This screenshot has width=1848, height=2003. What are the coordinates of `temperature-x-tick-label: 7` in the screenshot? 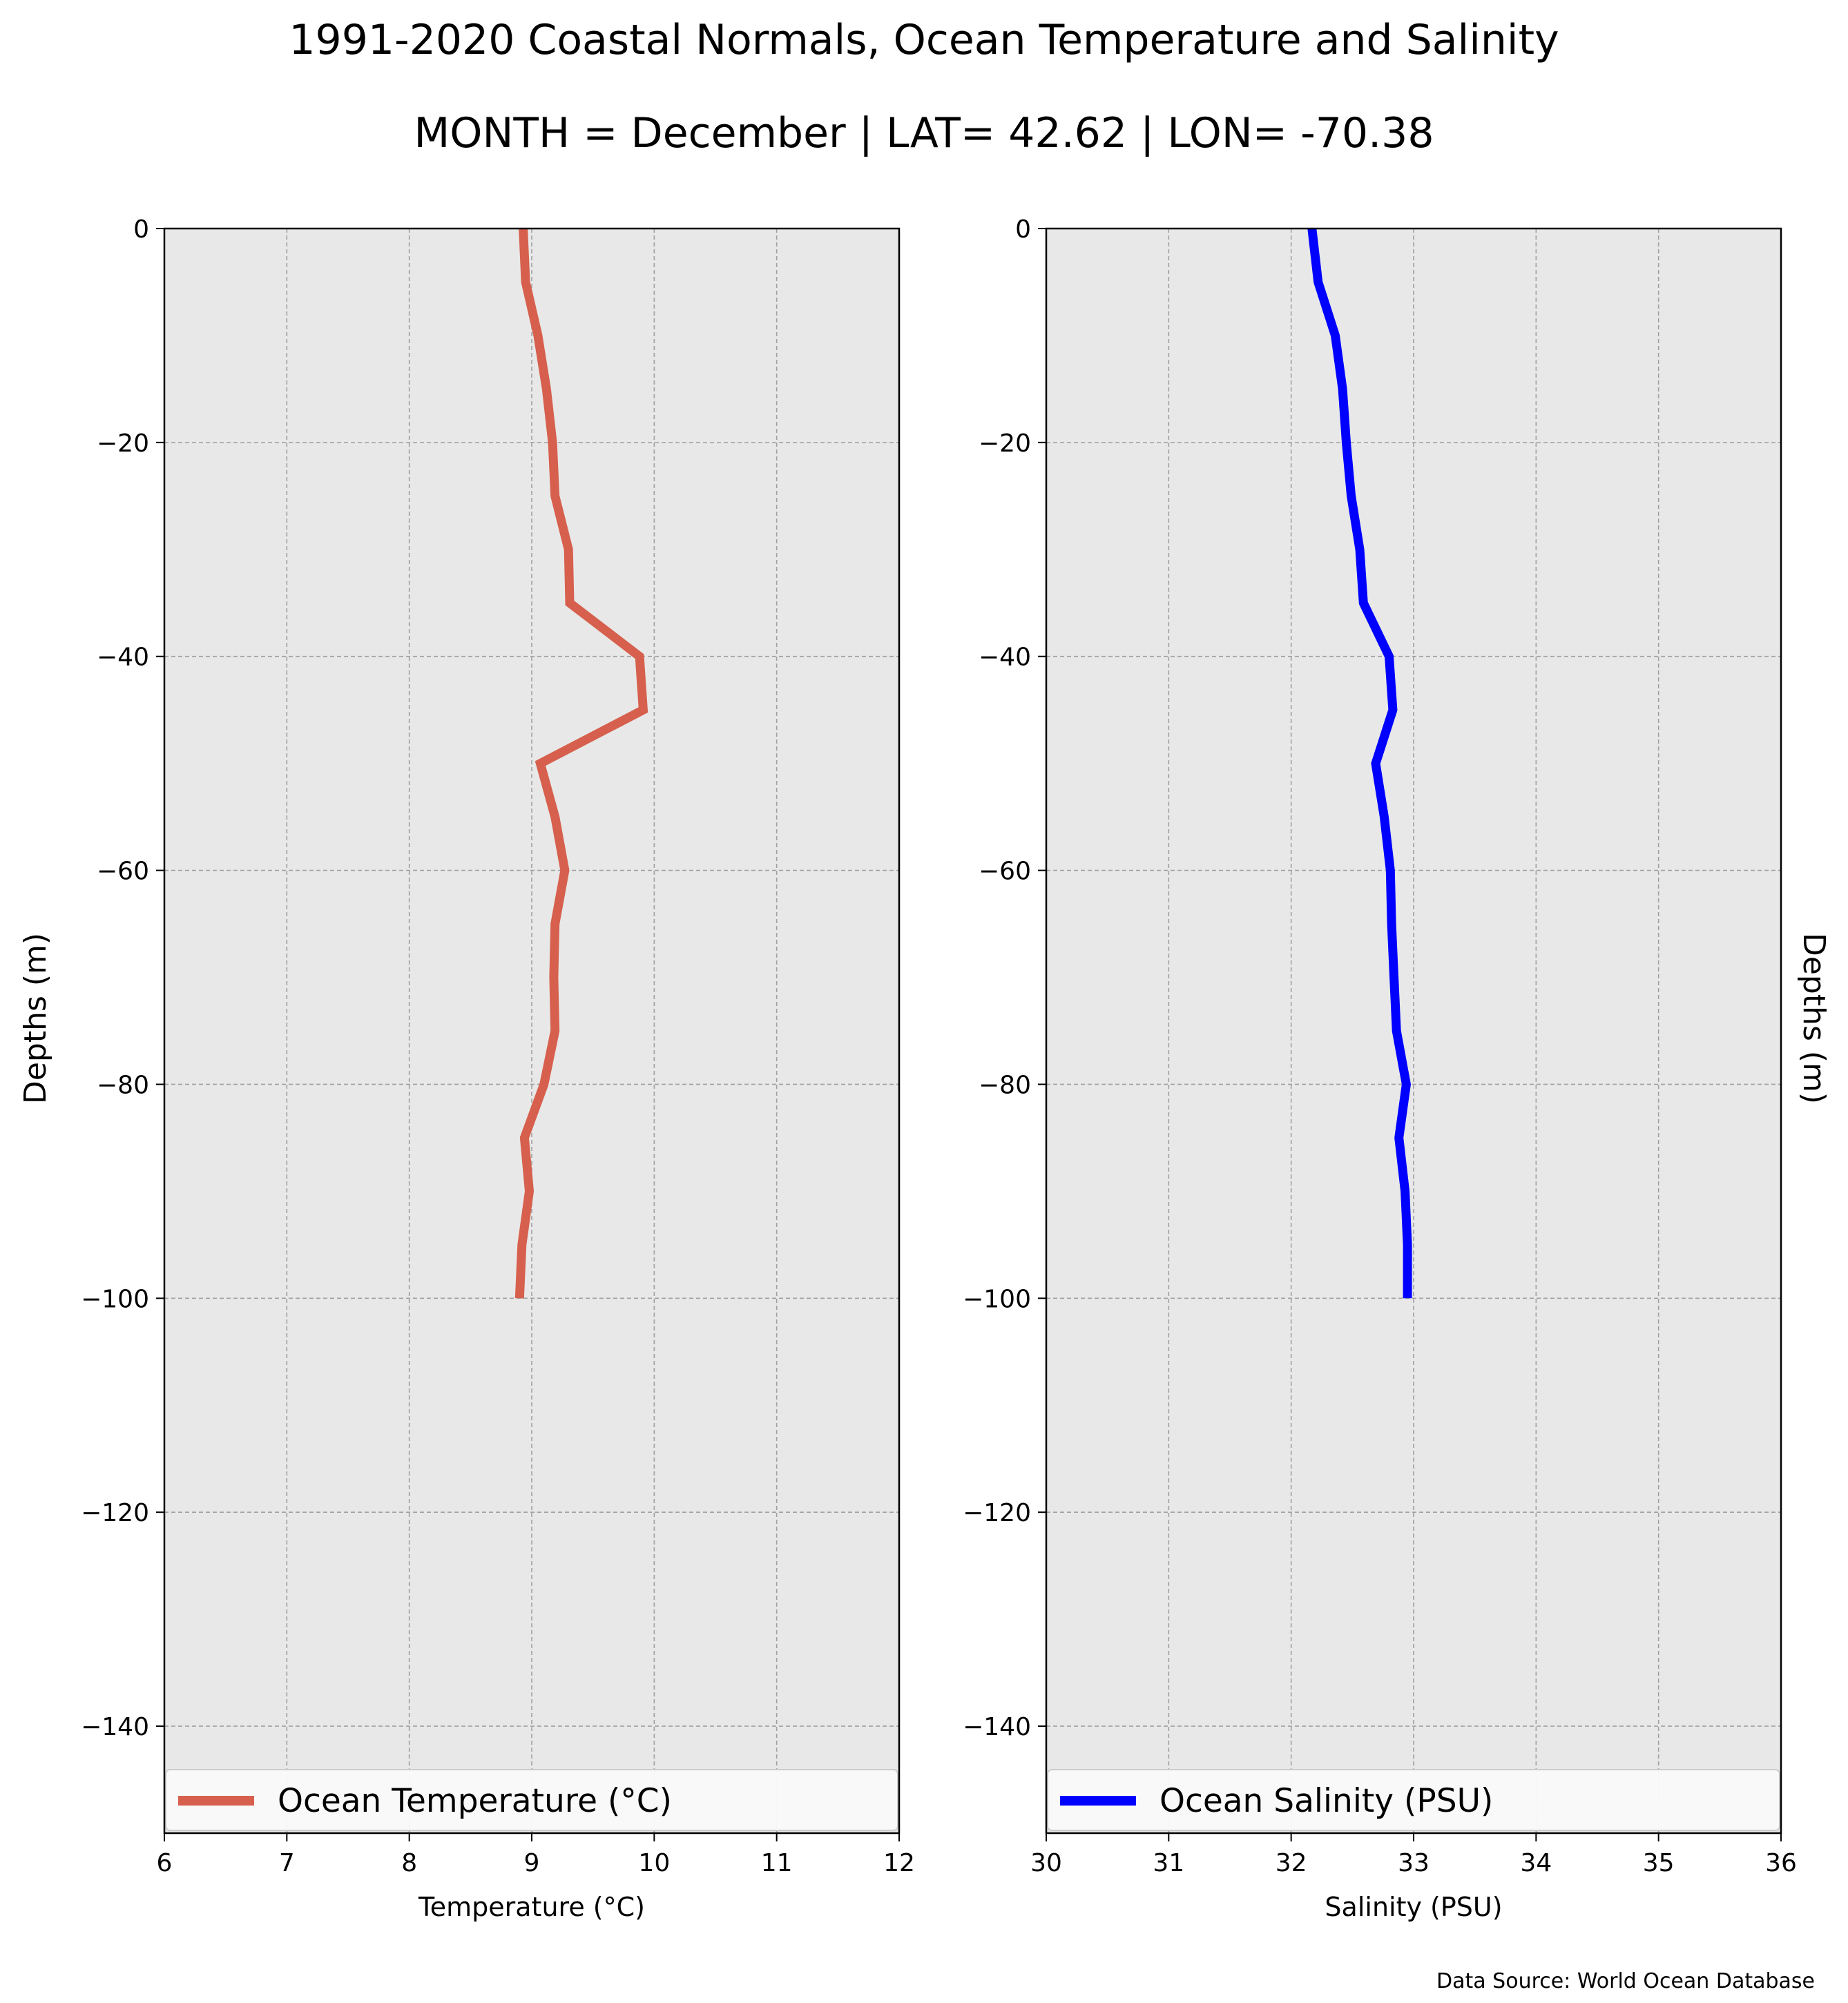 It's located at (287, 1863).